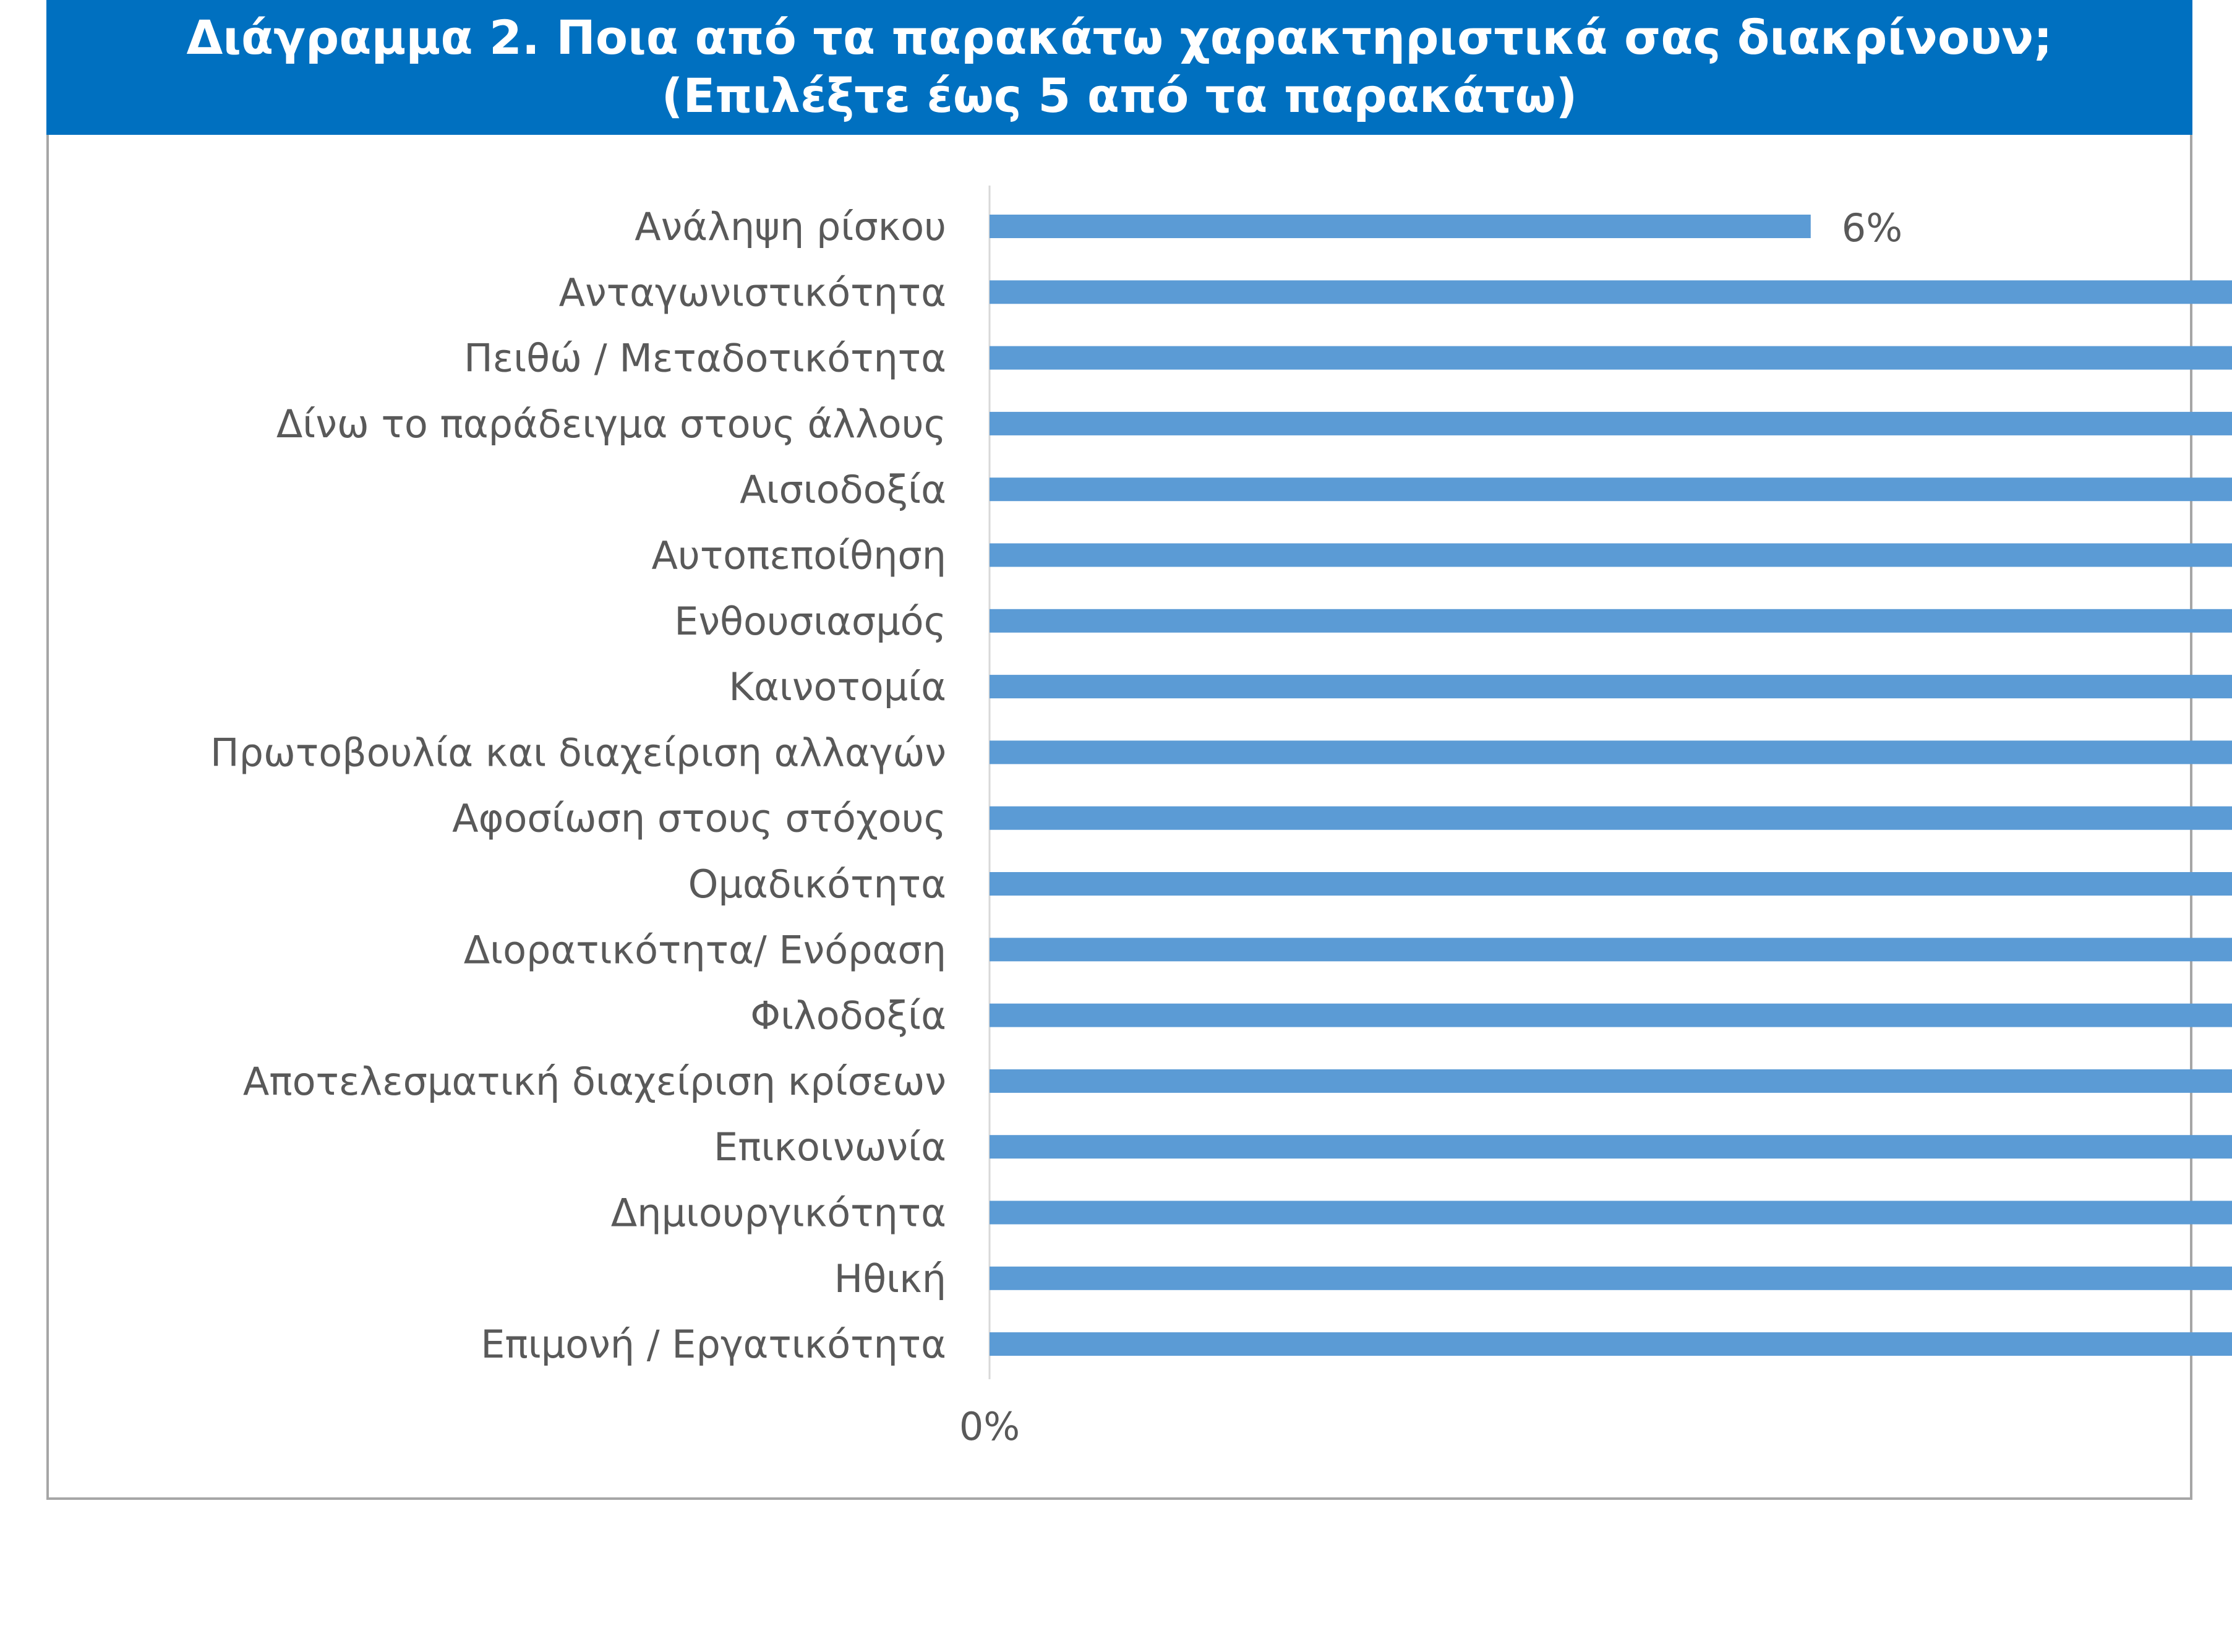  I want to click on category-label: Επιμονή / Εργατικότητα, so click(714, 1344).